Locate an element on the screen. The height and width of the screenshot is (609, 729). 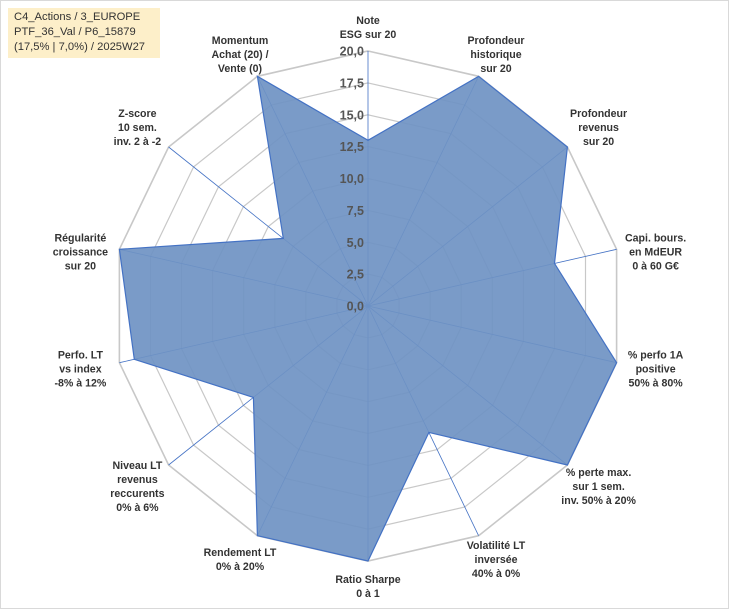
tick-labels: 0,0 2,5 5,0 7,5 10,0 12,5 15,0 17,5 20,0 is located at coordinates (352, 179).